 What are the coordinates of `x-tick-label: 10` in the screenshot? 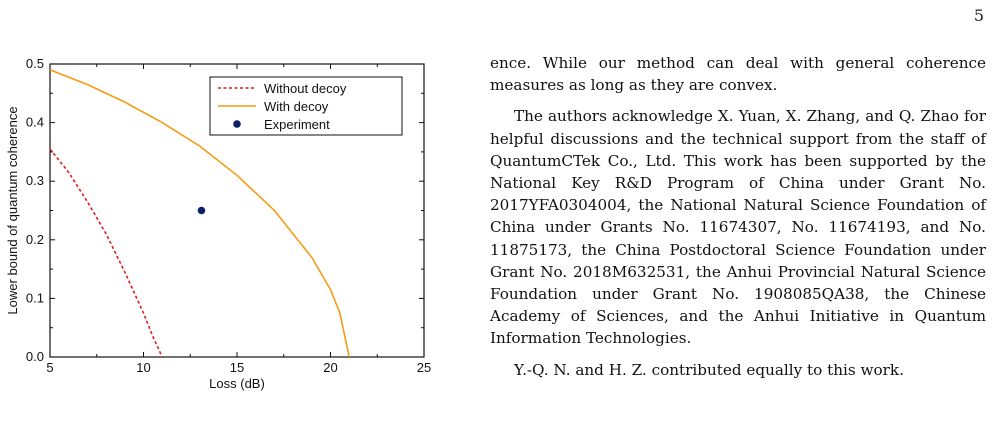 It's located at (143, 367).